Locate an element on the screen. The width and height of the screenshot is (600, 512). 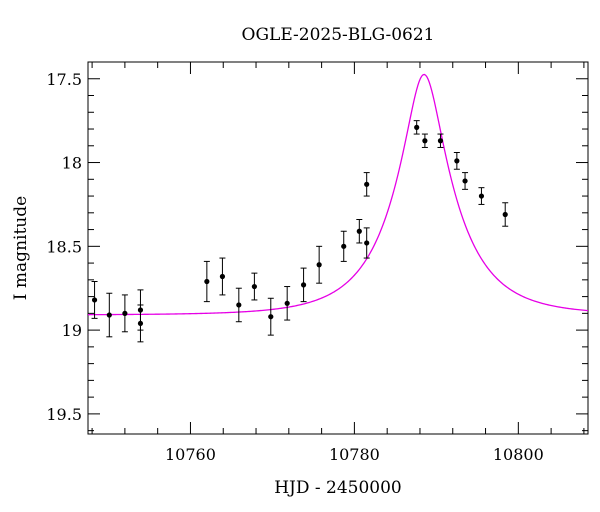
y-tick-label: 18.5 is located at coordinates (64, 246).